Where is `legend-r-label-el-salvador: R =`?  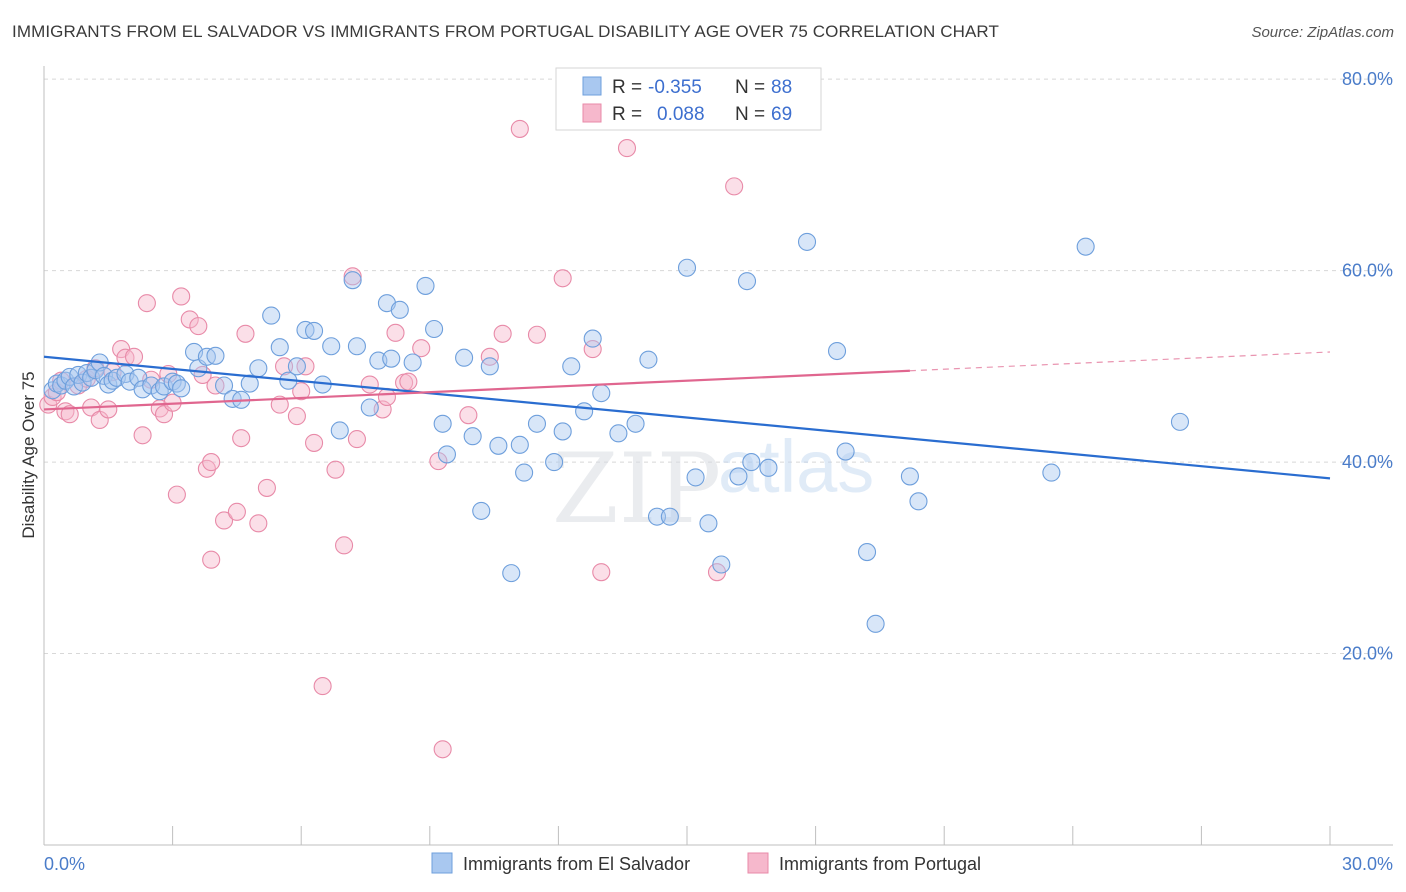 legend-r-label-el-salvador: R = is located at coordinates (627, 87).